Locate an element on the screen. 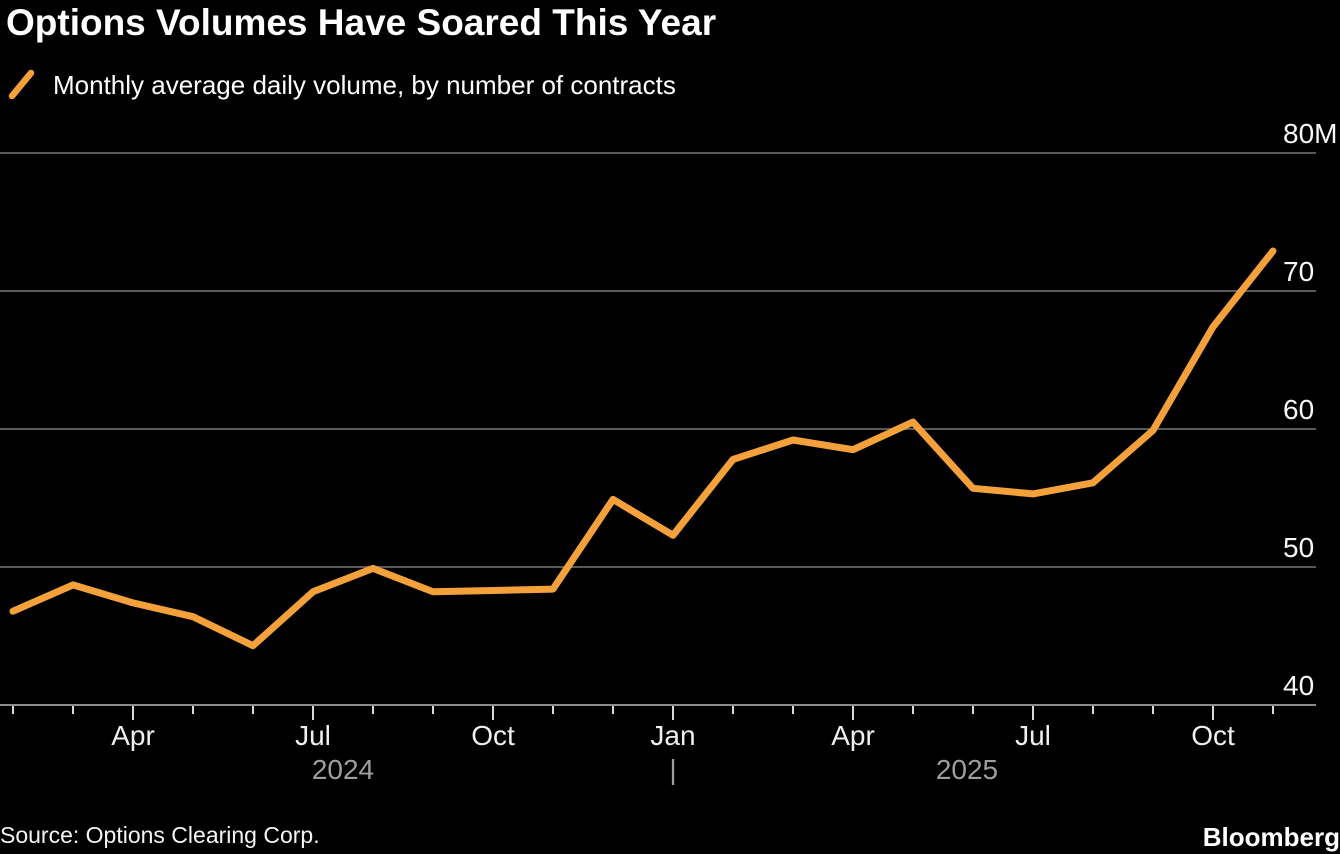 Image resolution: width=1340 pixels, height=854 pixels. y-tick-label: 50 is located at coordinates (1298, 547).